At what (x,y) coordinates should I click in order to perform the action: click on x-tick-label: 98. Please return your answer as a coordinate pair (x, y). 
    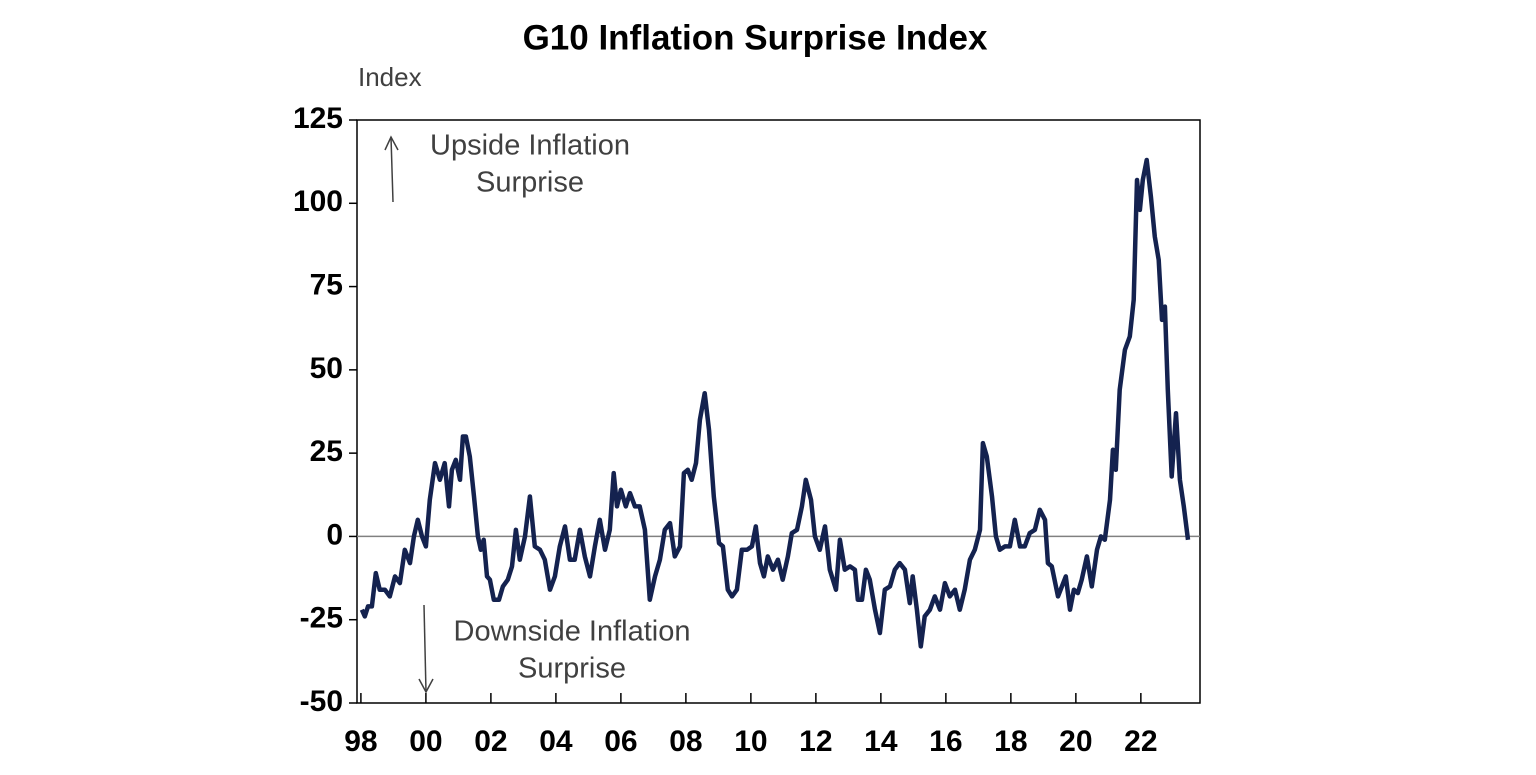
    Looking at the image, I should click on (360, 741).